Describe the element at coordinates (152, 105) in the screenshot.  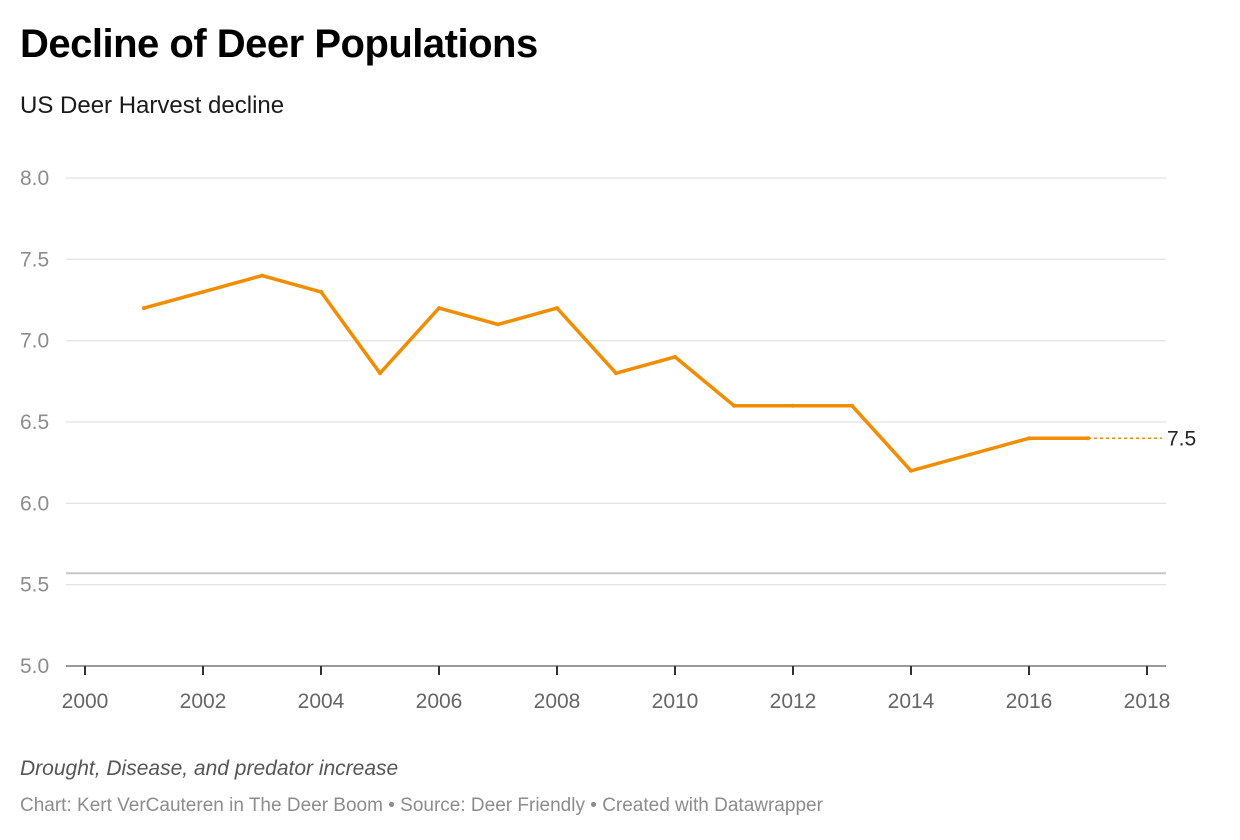
I see `chart-subtitle: US Deer Harvest decline` at that location.